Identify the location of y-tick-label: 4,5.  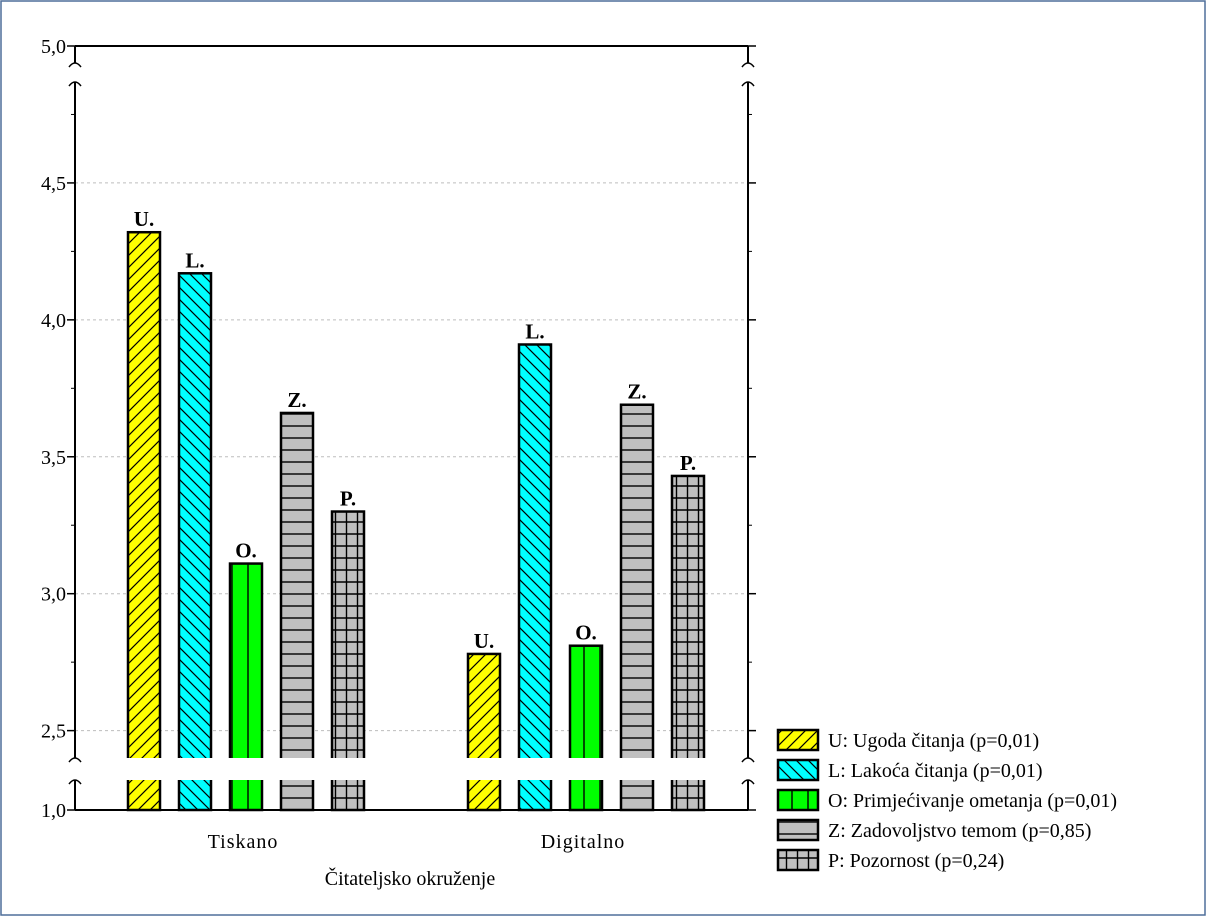
(53, 184).